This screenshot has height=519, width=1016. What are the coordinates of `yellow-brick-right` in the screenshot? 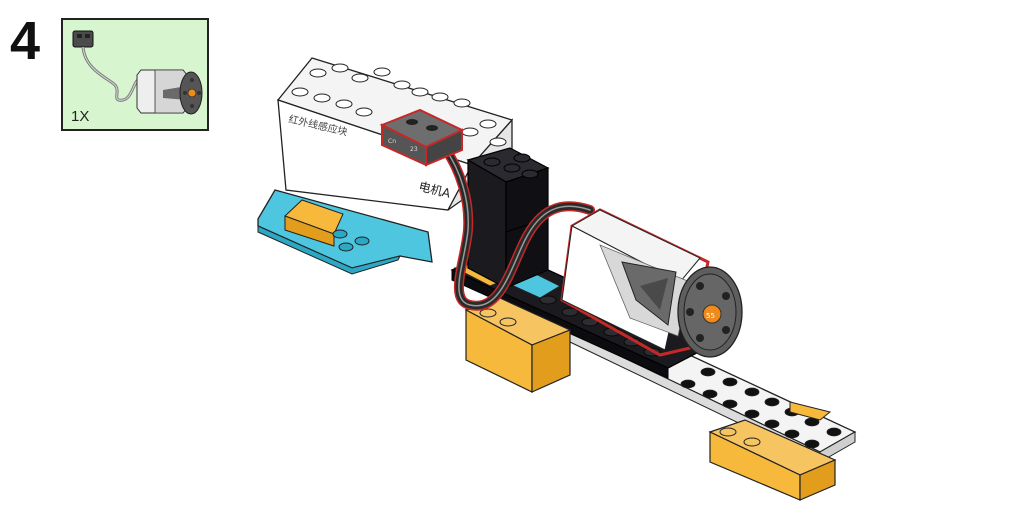 It's located at (772, 451).